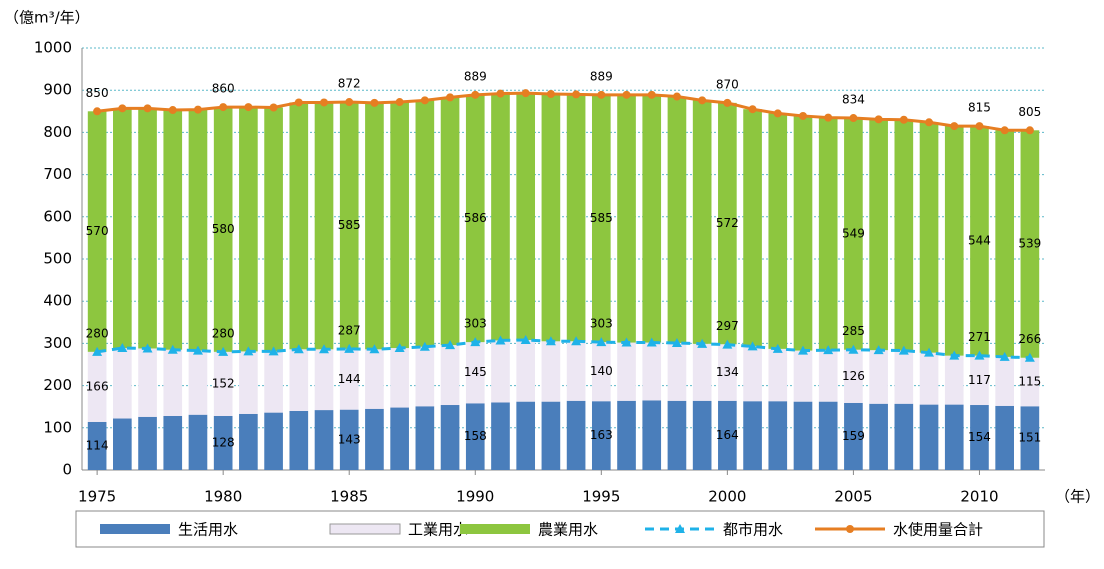 The height and width of the screenshot is (569, 1104). I want to click on data-label: 585, so click(349, 225).